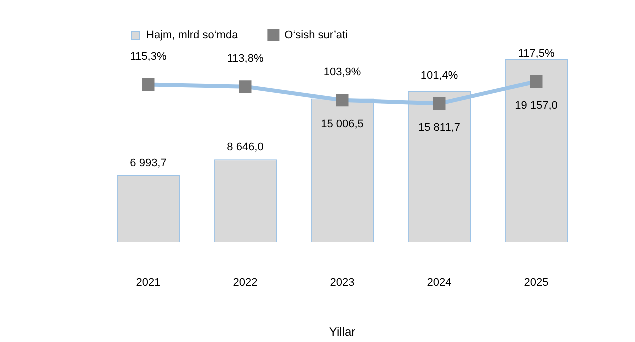 The image size is (635, 342). Describe the element at coordinates (536, 54) in the screenshot. I see `data-label: 117,5%` at that location.